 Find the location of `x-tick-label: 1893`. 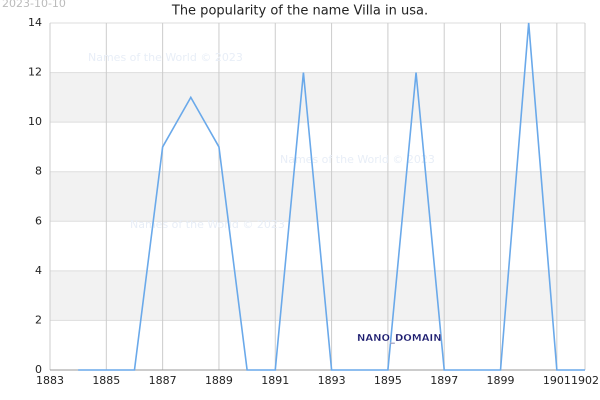

x-tick-label: 1893 is located at coordinates (332, 380).